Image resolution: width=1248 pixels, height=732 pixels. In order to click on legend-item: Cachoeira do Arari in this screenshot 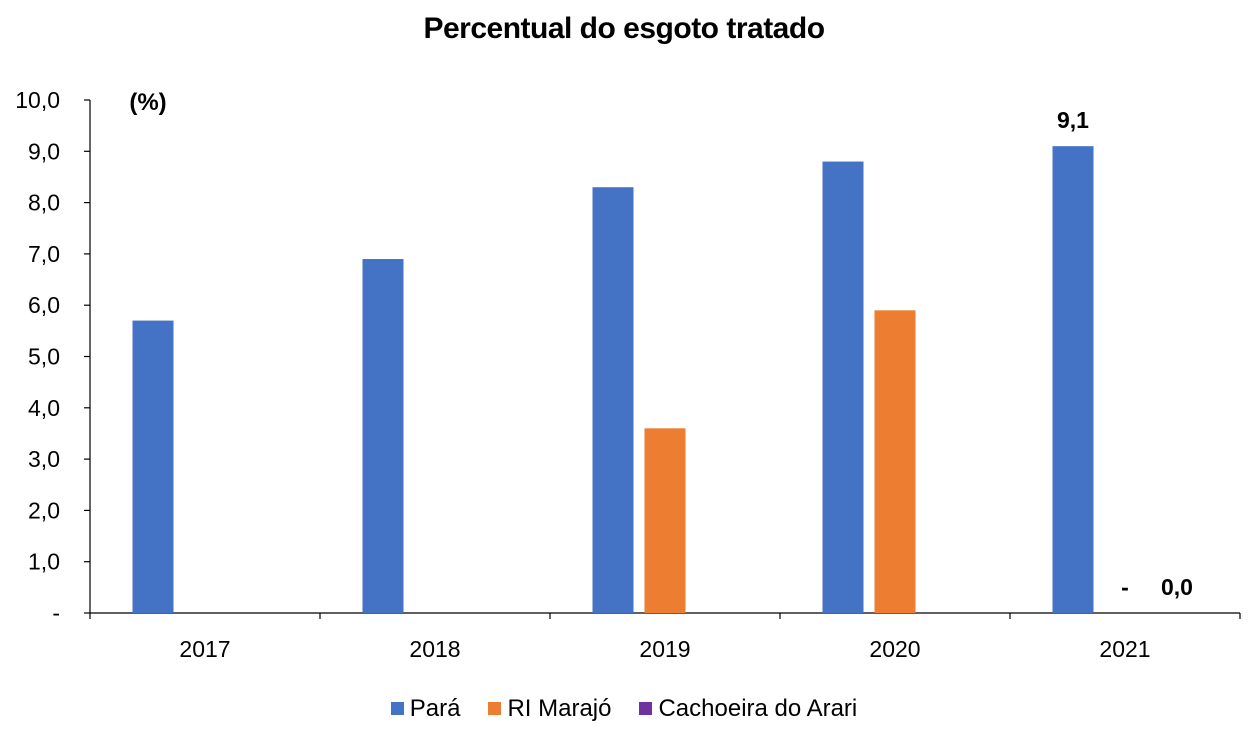, I will do `click(748, 709)`.